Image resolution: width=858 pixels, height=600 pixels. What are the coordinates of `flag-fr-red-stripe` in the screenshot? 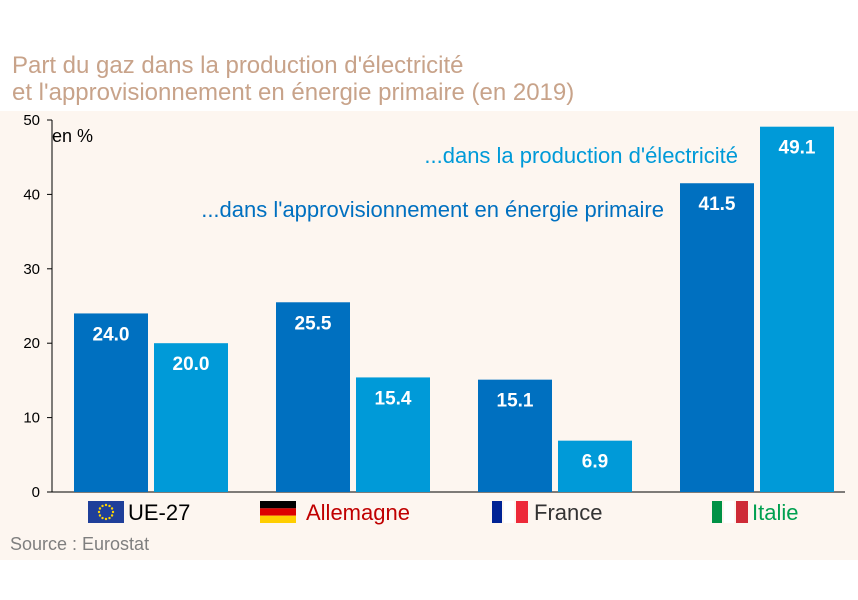 It's located at (522, 512).